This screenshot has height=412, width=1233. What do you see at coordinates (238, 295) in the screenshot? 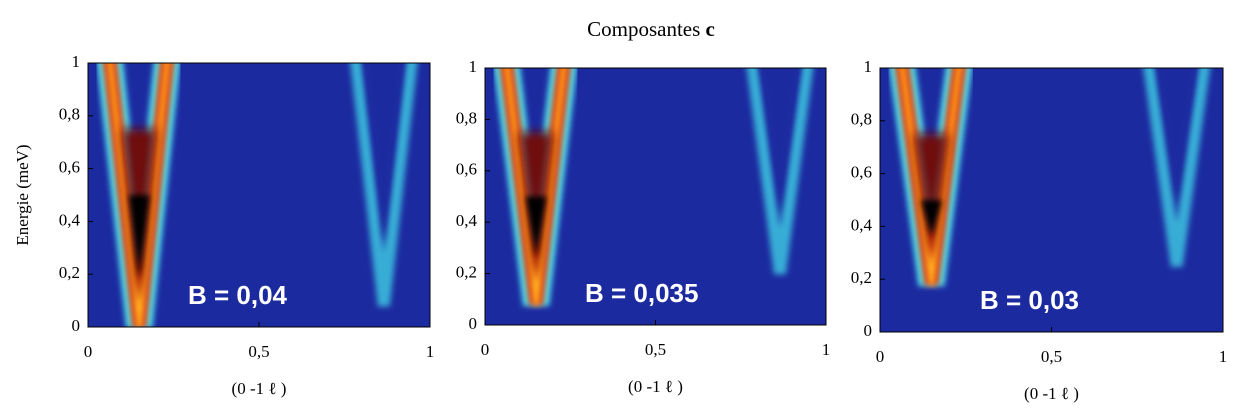
I see `annotation: B = 0,04` at bounding box center [238, 295].